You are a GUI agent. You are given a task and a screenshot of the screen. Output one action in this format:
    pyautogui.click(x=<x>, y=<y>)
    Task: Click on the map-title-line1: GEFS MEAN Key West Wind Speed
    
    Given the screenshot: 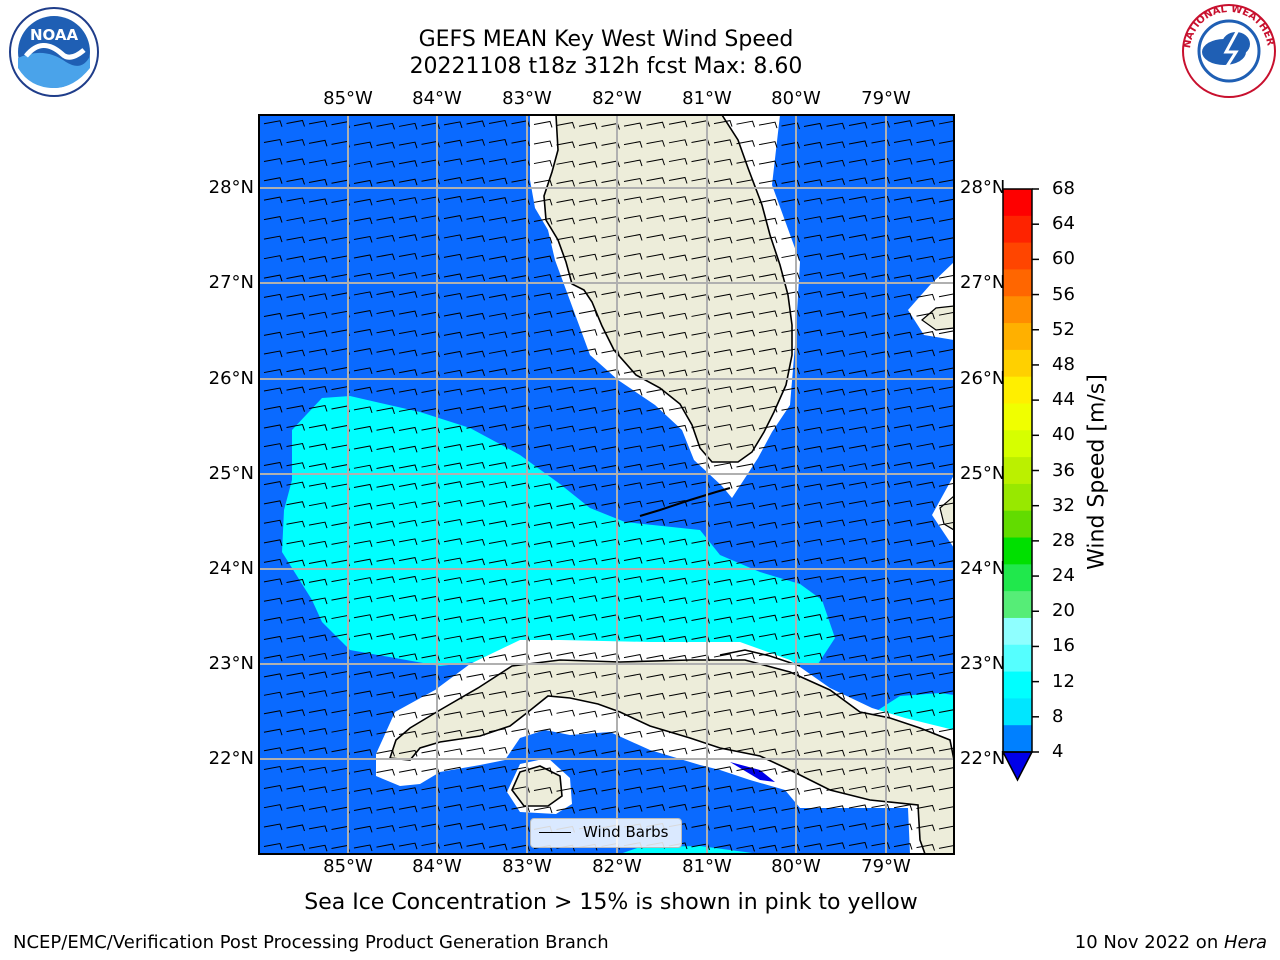 What is the action you would take?
    pyautogui.click(x=606, y=39)
    